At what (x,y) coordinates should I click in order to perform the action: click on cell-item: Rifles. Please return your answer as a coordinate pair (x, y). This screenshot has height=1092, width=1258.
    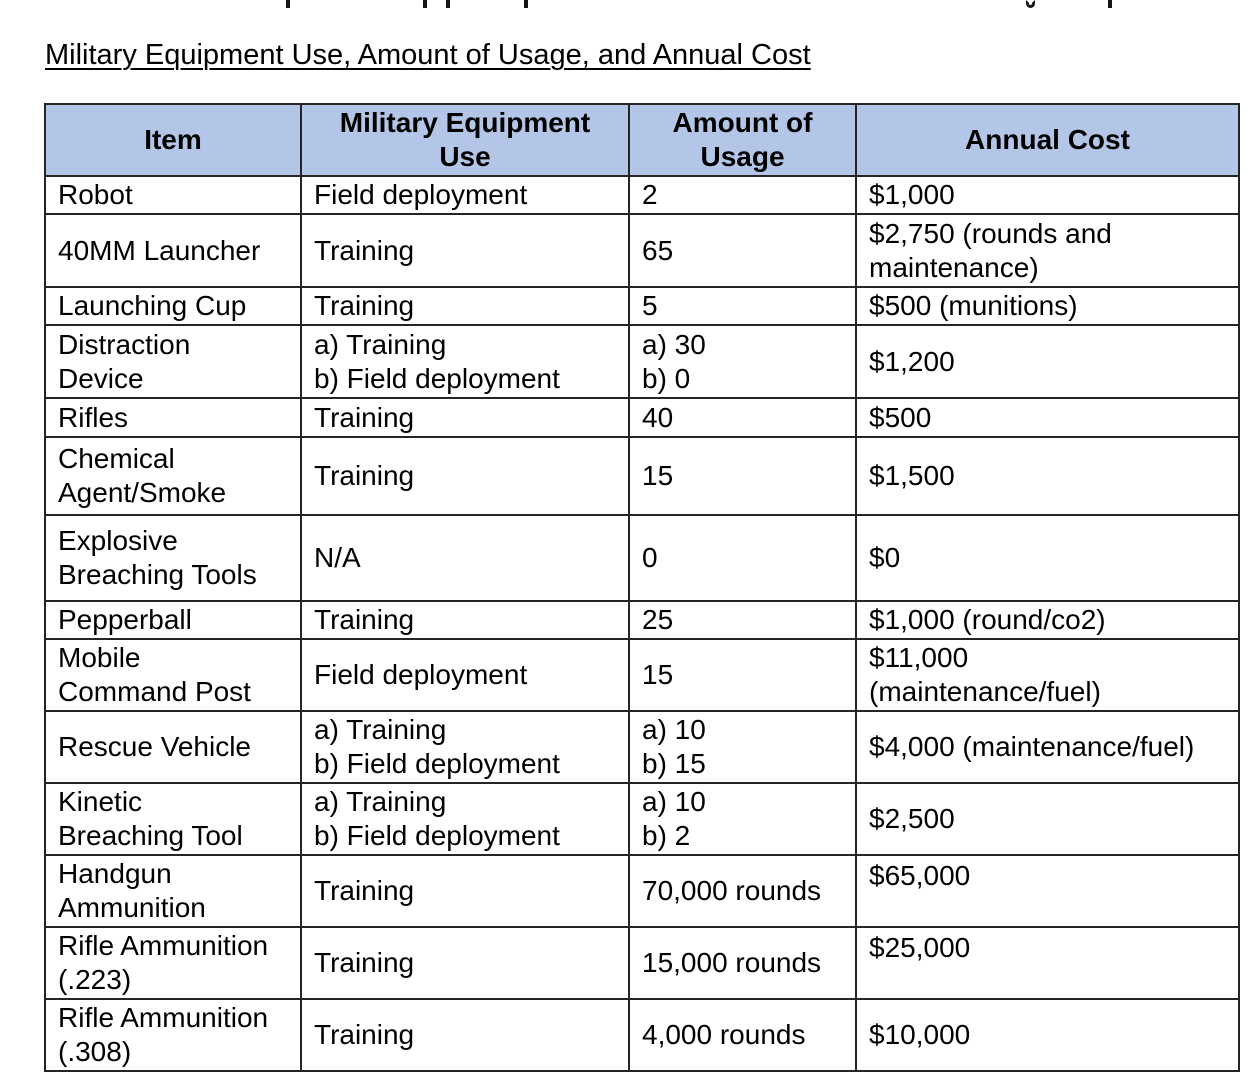
    Looking at the image, I should click on (173, 417).